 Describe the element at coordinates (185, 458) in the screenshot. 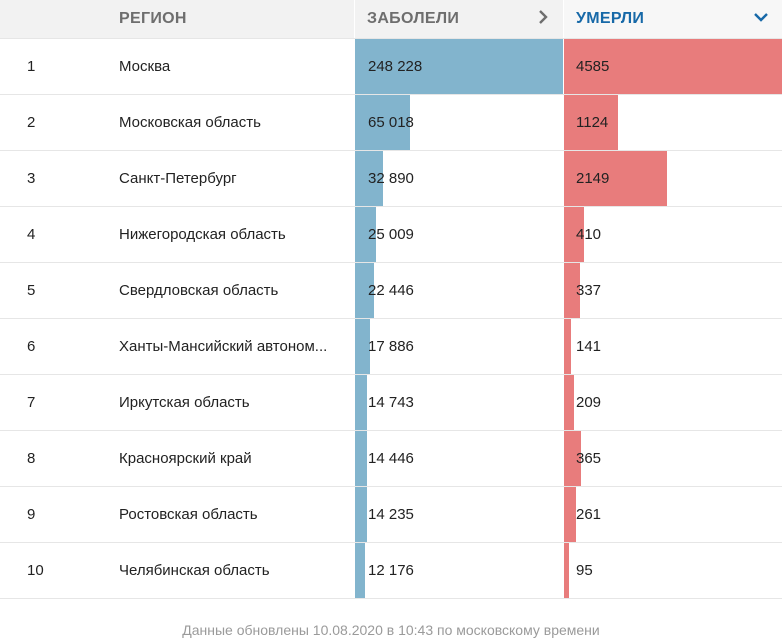

I see `row-region: Красноярский край` at that location.